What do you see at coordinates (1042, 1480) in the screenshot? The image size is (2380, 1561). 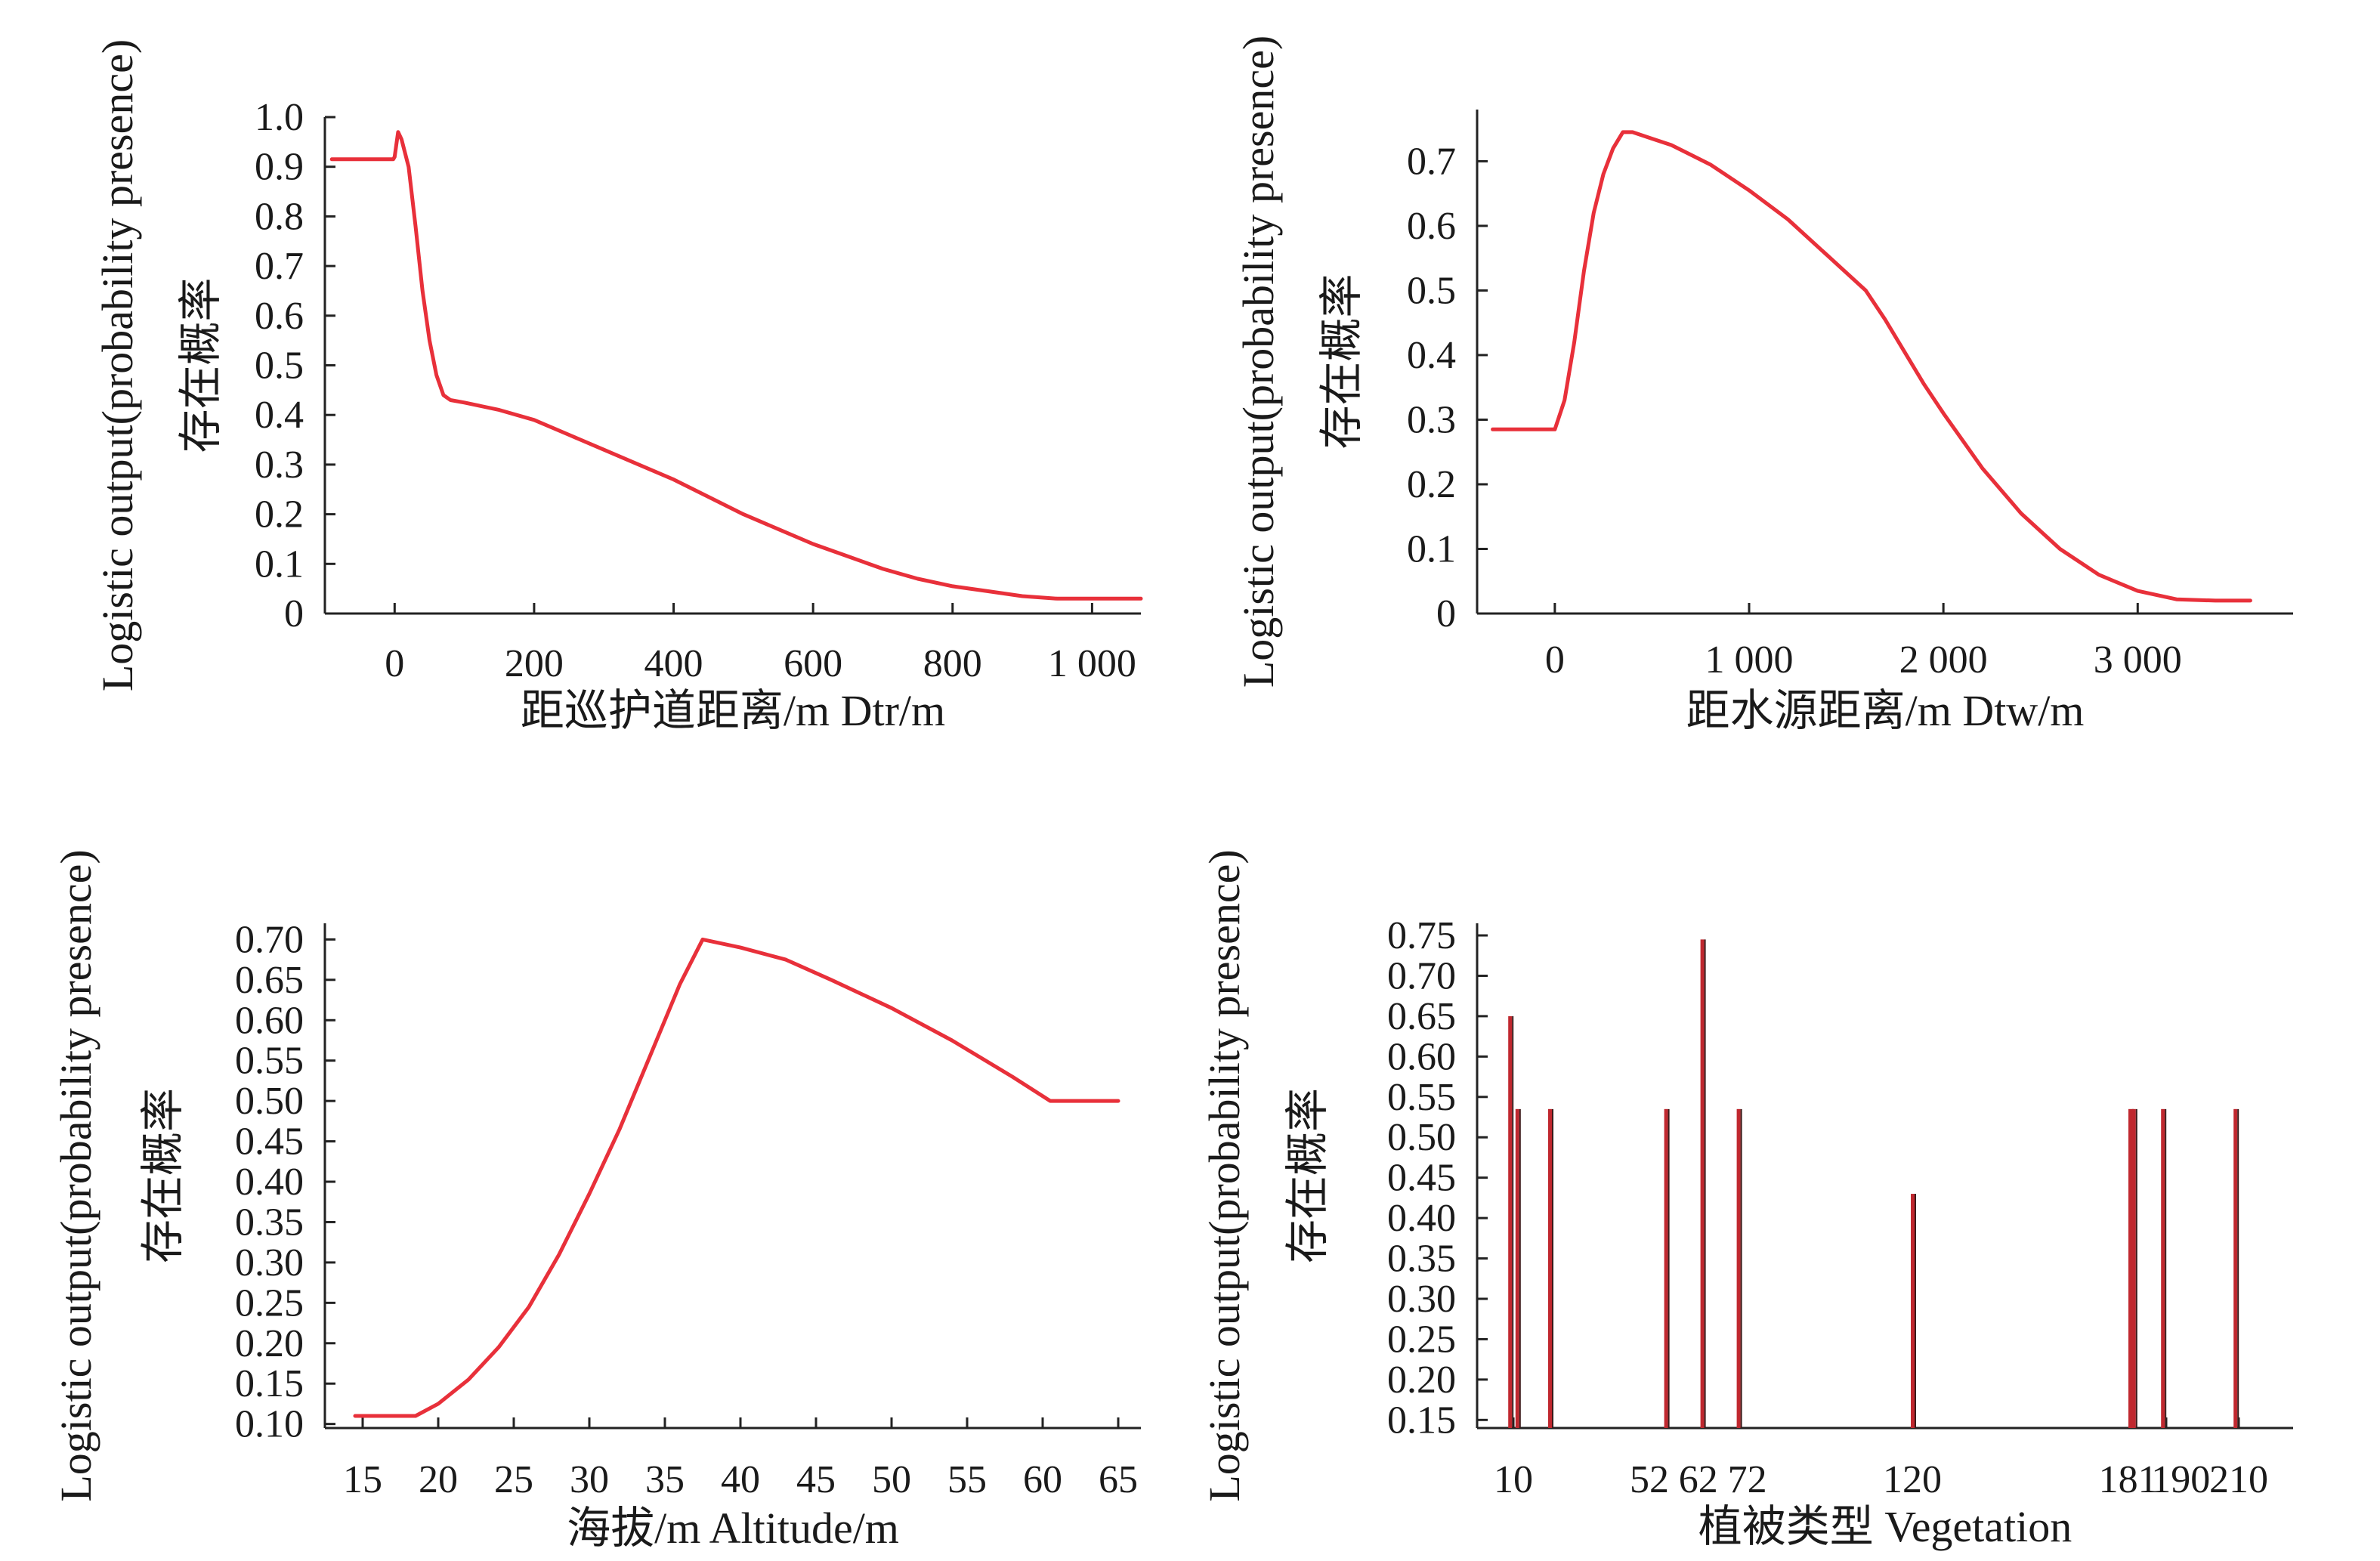 I see `x-tick-label: 60` at bounding box center [1042, 1480].